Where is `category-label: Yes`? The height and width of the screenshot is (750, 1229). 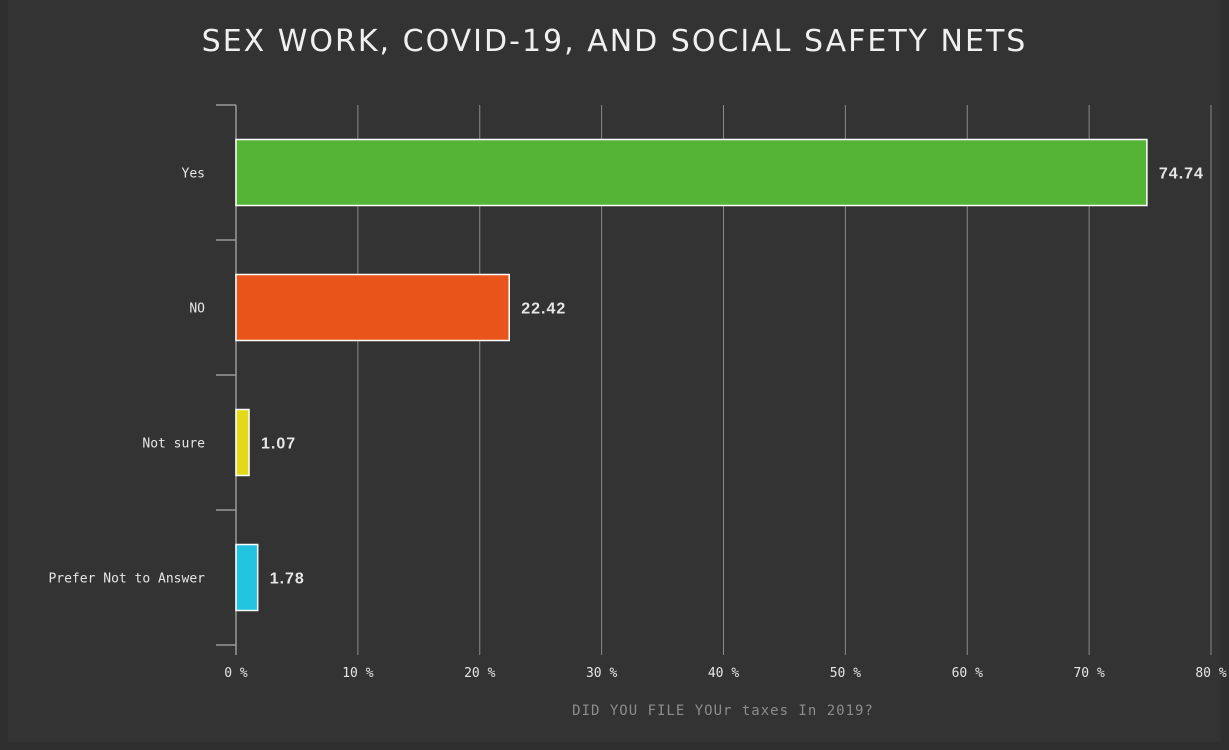 category-label: Yes is located at coordinates (193, 174).